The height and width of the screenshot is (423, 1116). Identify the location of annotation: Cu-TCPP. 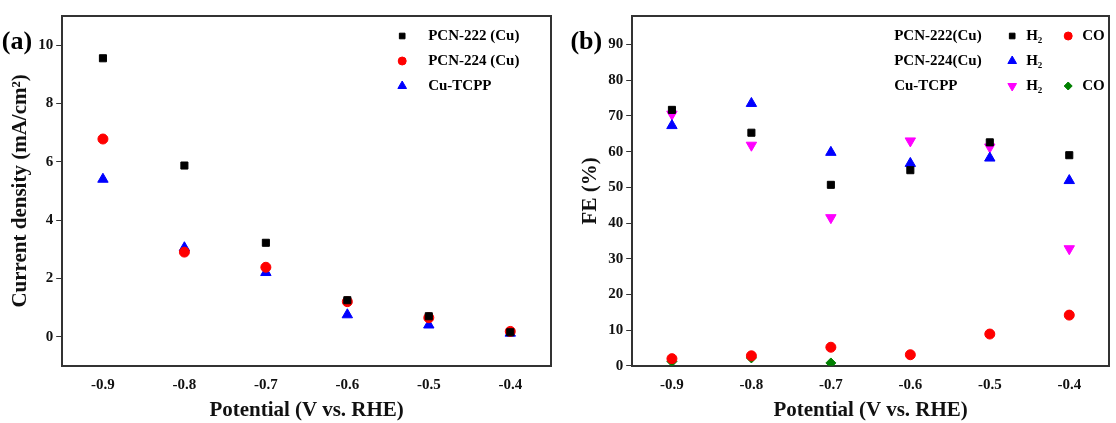
(926, 84).